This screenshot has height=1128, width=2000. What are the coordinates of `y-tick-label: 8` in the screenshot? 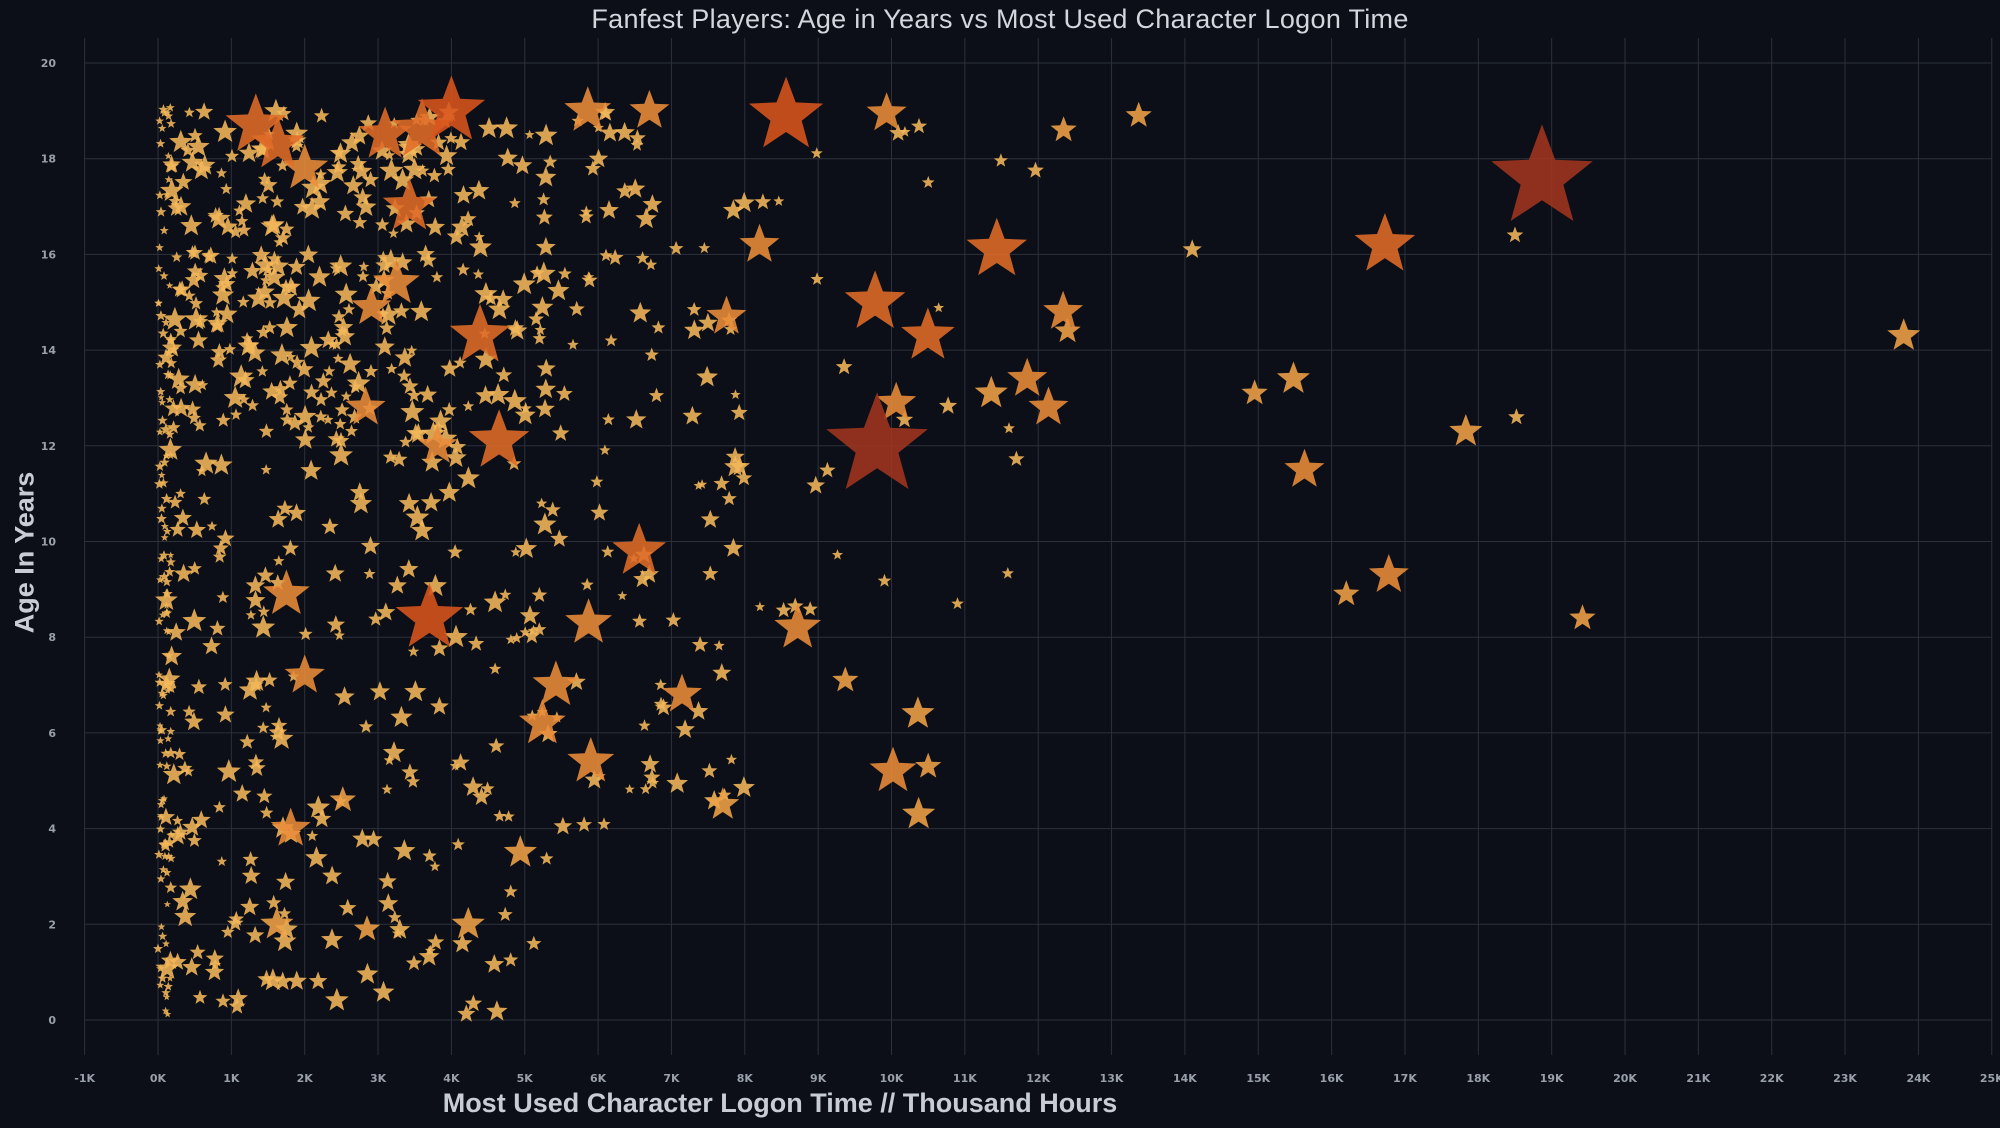 It's located at (52, 637).